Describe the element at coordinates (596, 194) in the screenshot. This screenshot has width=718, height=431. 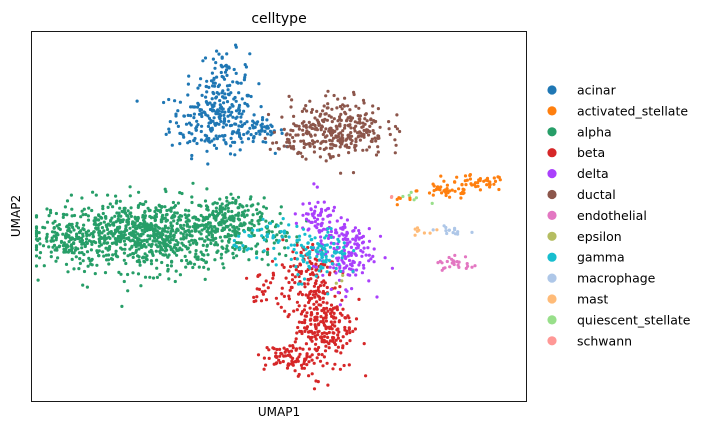
I see `legend-label: ductal` at that location.